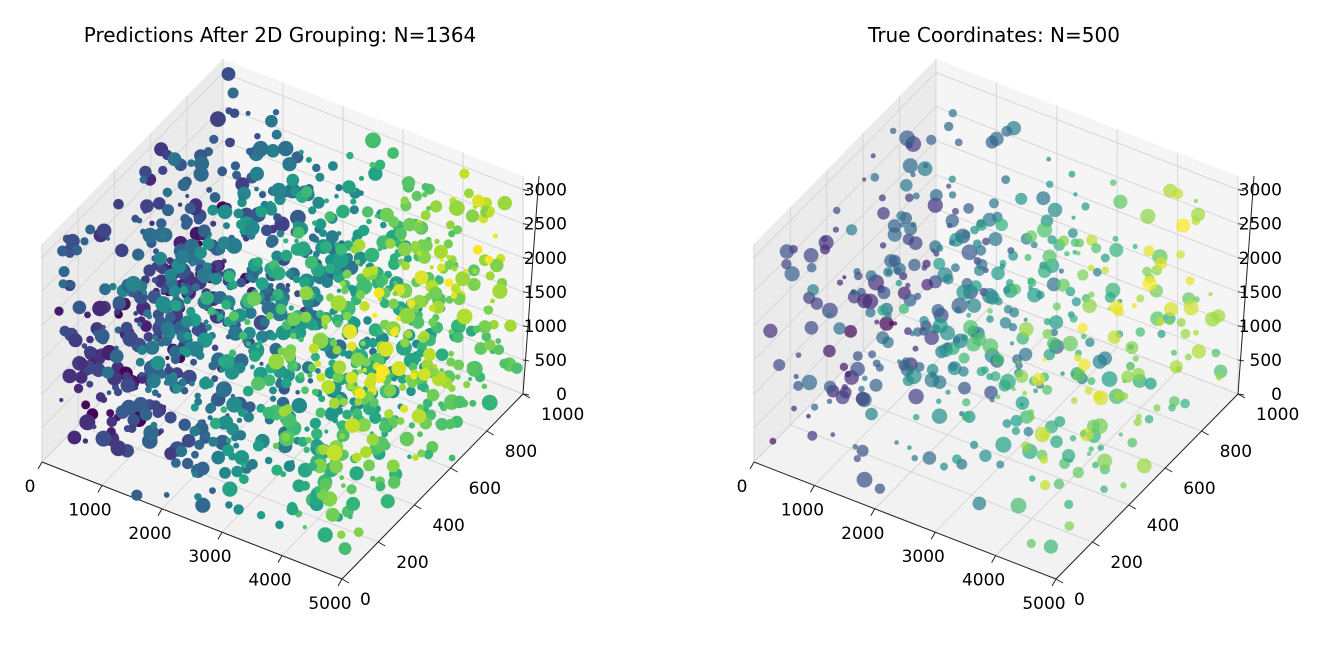  Describe the element at coordinates (280, 35) in the screenshot. I see `left-chart-title: Predictions After 2D Grouping: N=1364` at that location.